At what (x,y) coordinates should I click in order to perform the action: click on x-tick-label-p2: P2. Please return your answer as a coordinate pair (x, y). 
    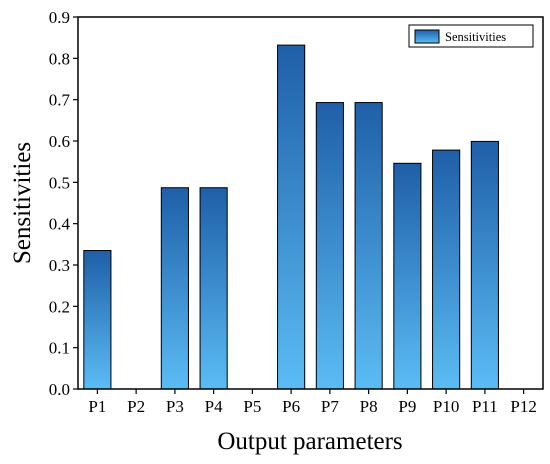
    Looking at the image, I should click on (136, 406).